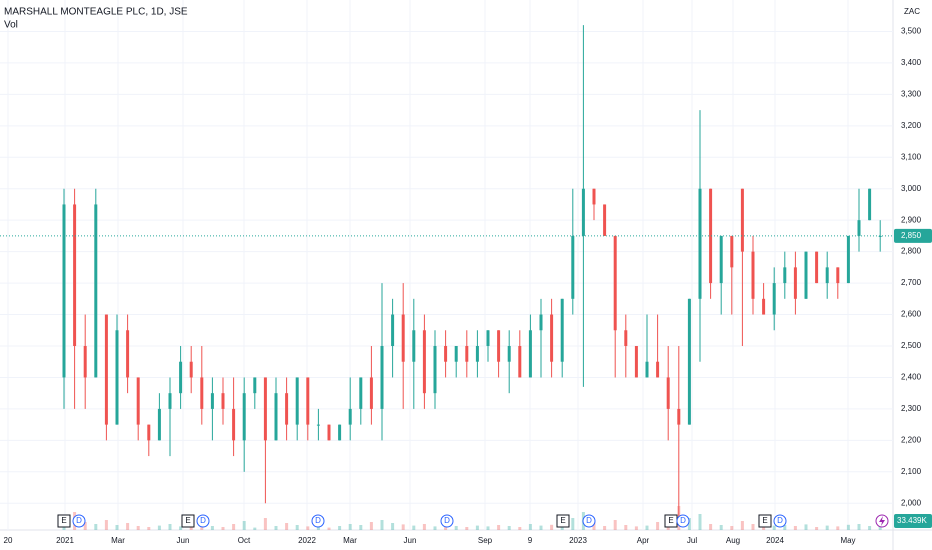  I want to click on y-tick-label: 2,900, so click(911, 219).